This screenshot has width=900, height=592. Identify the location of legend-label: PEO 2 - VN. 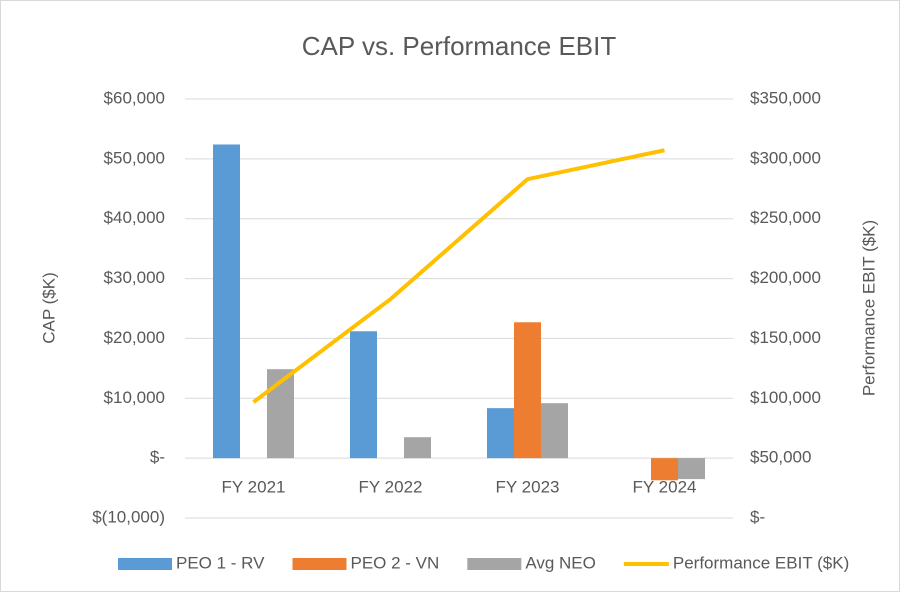
(395, 562).